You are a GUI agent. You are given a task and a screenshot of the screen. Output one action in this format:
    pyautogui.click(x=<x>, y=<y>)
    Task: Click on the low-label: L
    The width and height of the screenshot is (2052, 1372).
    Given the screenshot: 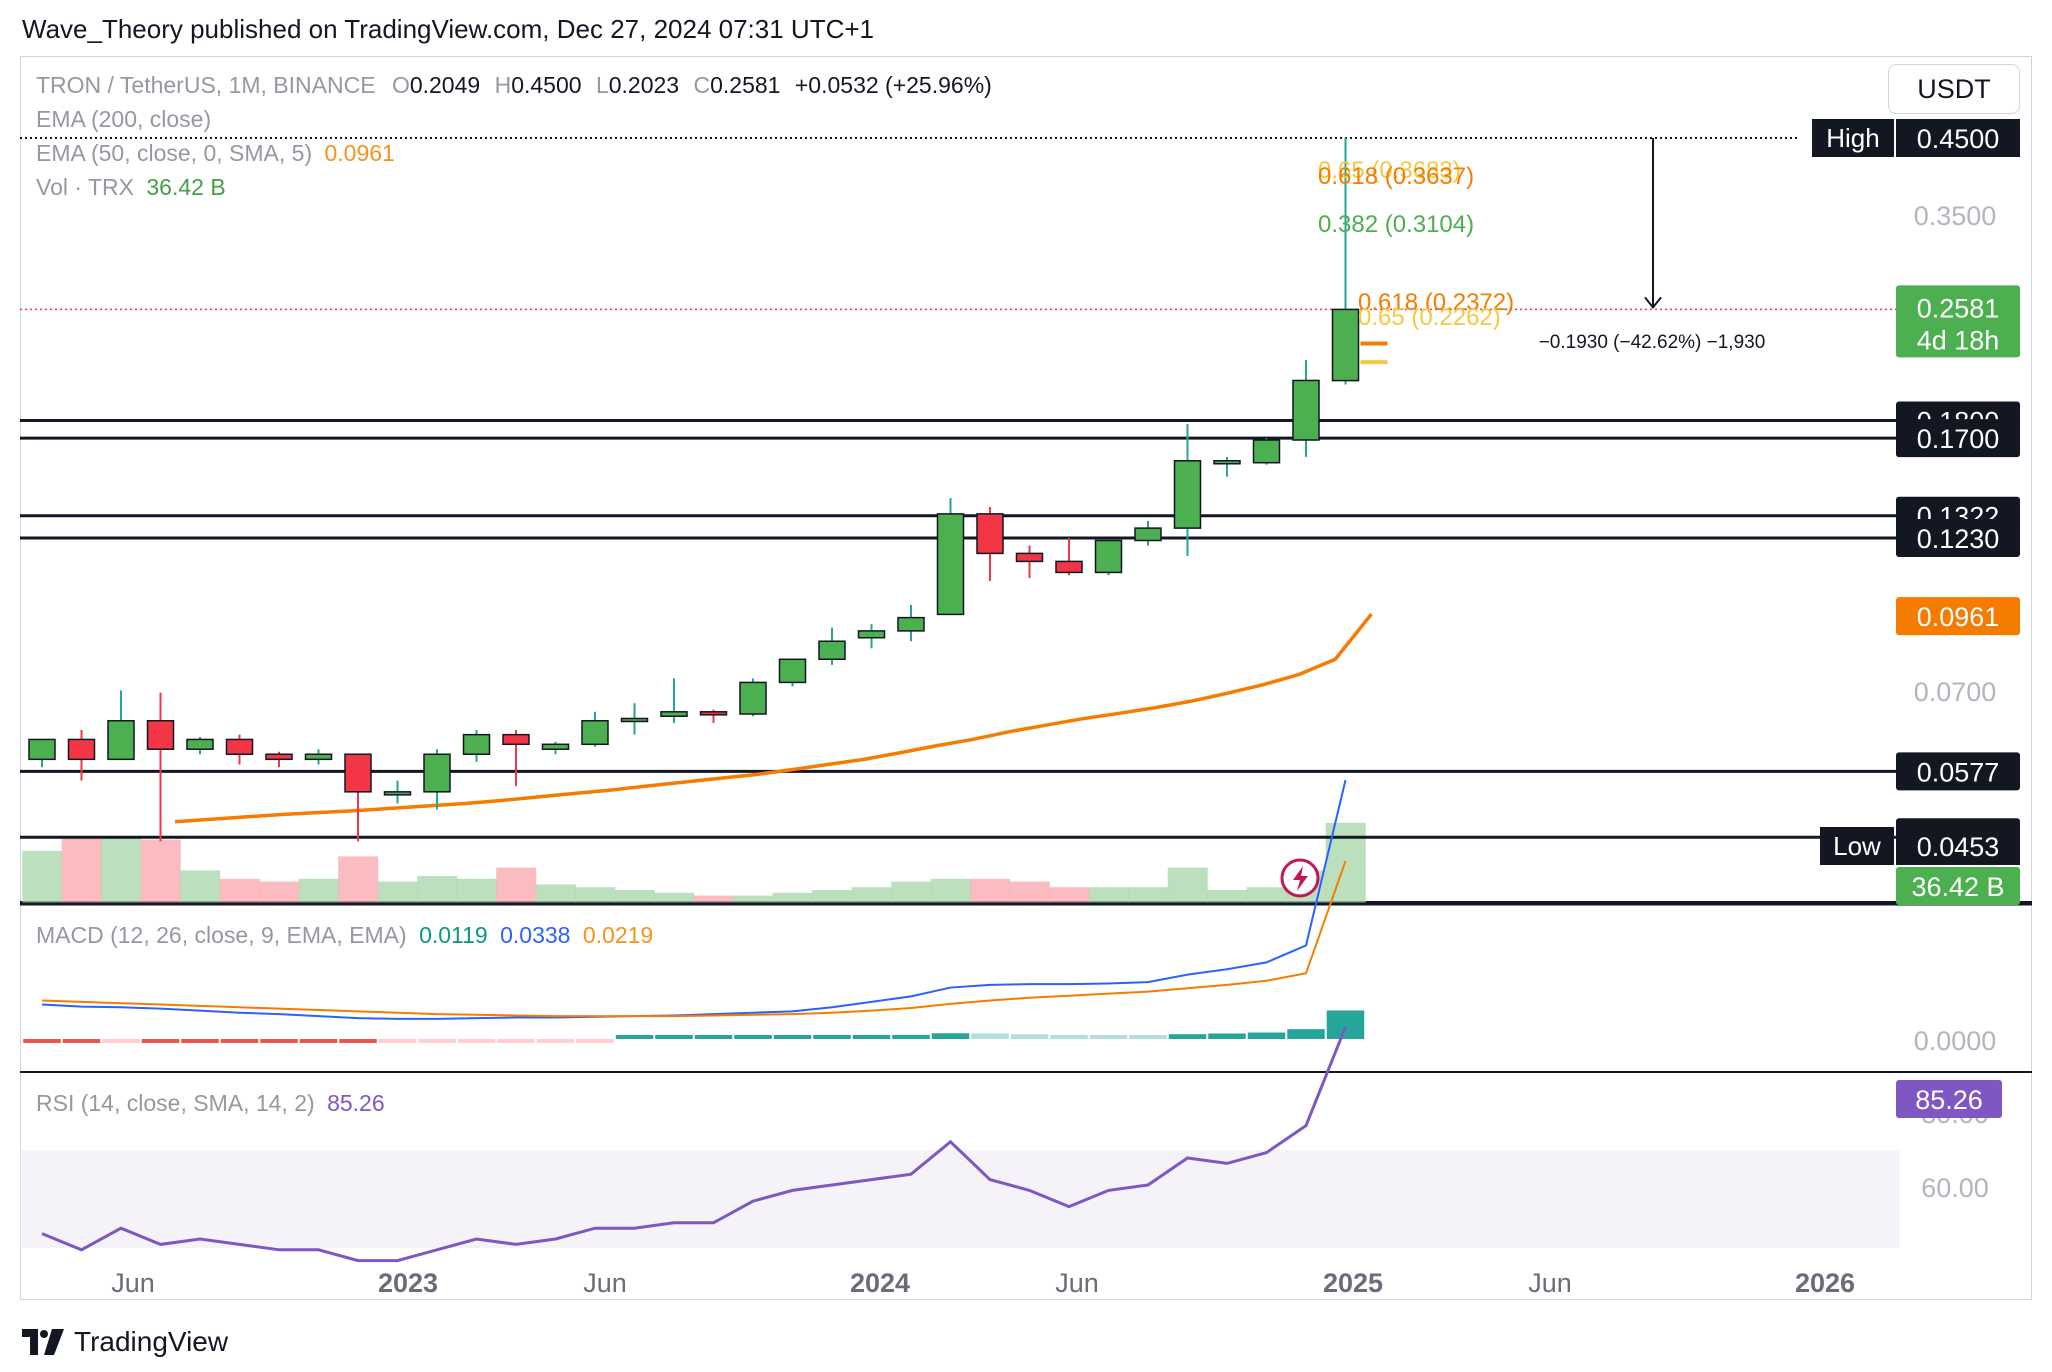 What is the action you would take?
    pyautogui.click(x=602, y=85)
    